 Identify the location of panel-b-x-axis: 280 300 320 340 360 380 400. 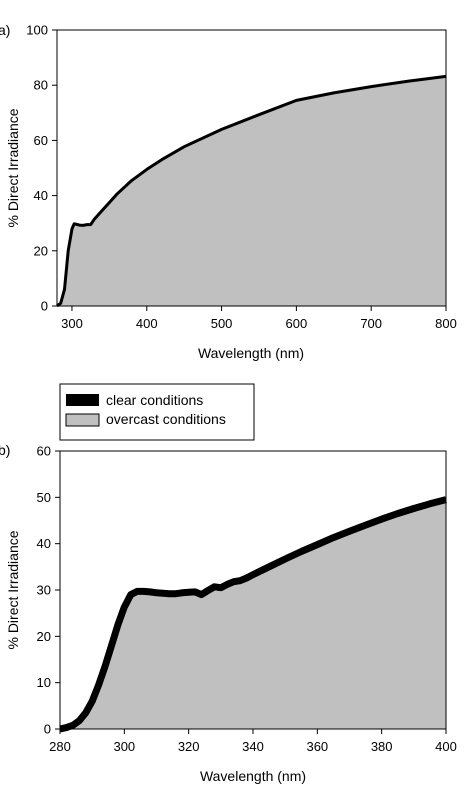
(253, 741).